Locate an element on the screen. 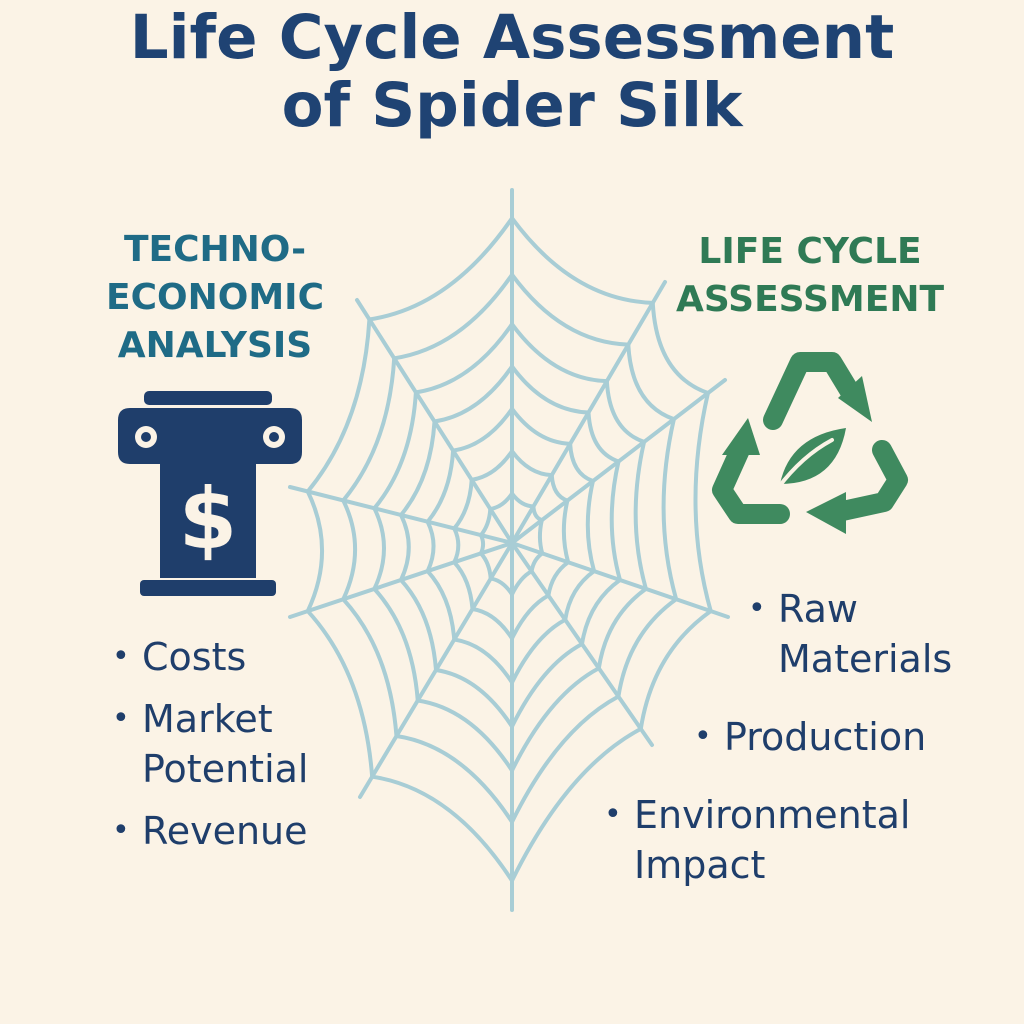  techno-economic-list: Costs Market Potential Revenue is located at coordinates (242, 750).